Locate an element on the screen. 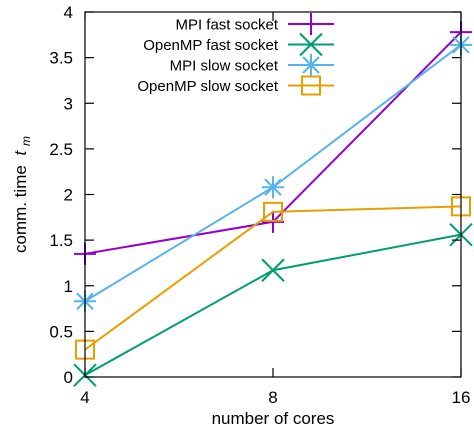 Image resolution: width=474 pixels, height=438 pixels. y-tick-label: 4 is located at coordinates (68, 12).